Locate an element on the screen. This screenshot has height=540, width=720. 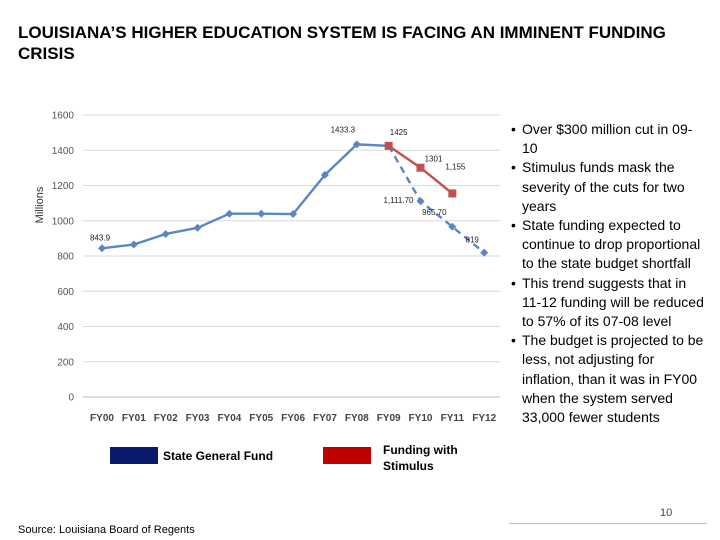
legend-label-funding-with-stimulus: Funding with Stimulus is located at coordinates (420, 458).